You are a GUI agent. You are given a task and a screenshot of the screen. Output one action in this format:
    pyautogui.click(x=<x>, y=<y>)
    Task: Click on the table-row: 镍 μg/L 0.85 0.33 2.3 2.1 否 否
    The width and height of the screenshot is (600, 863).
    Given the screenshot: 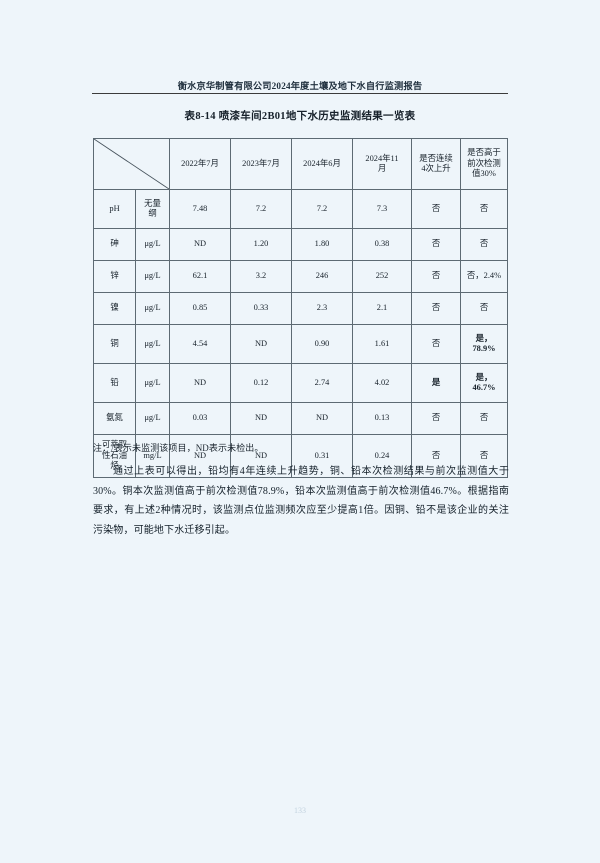 What is the action you would take?
    pyautogui.click(x=300, y=308)
    